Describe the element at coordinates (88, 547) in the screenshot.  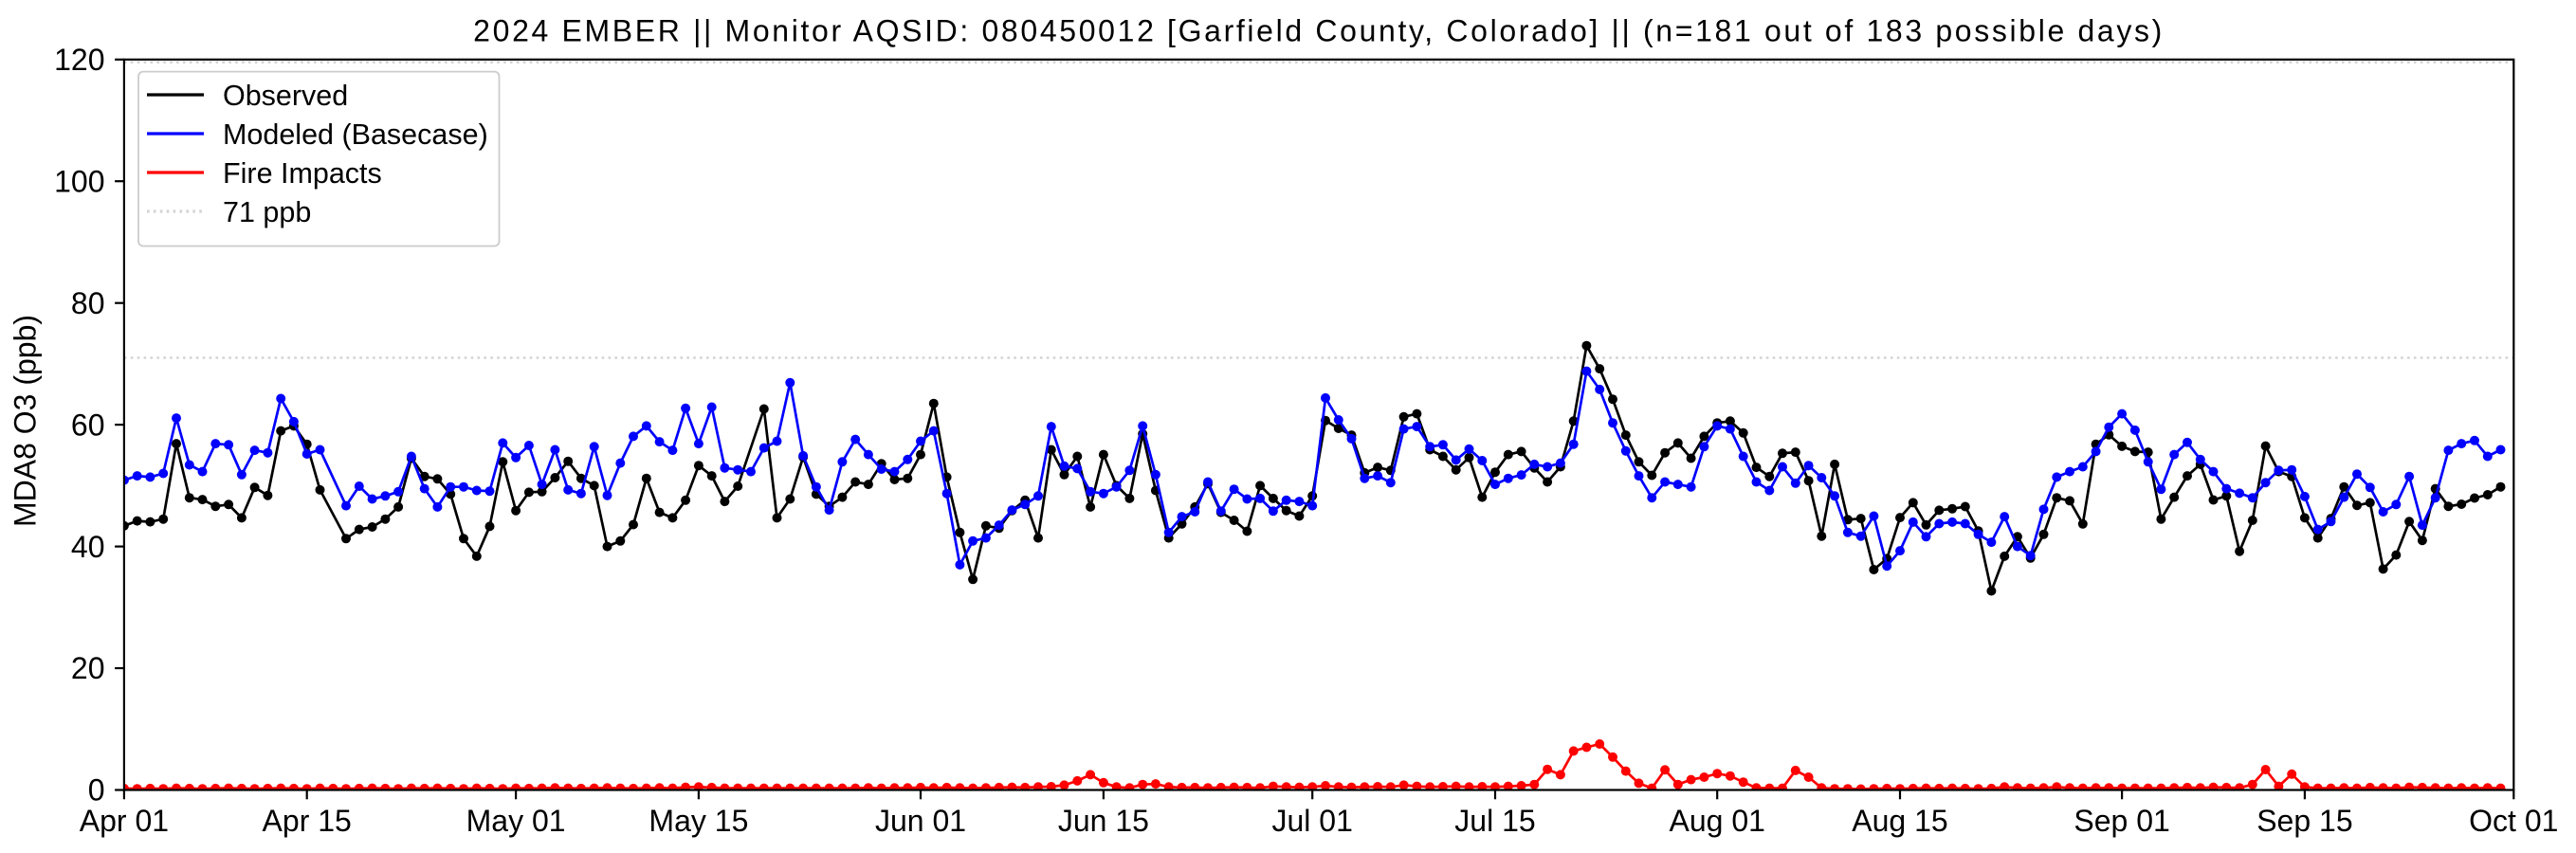
I see `svg-text: 40` at that location.